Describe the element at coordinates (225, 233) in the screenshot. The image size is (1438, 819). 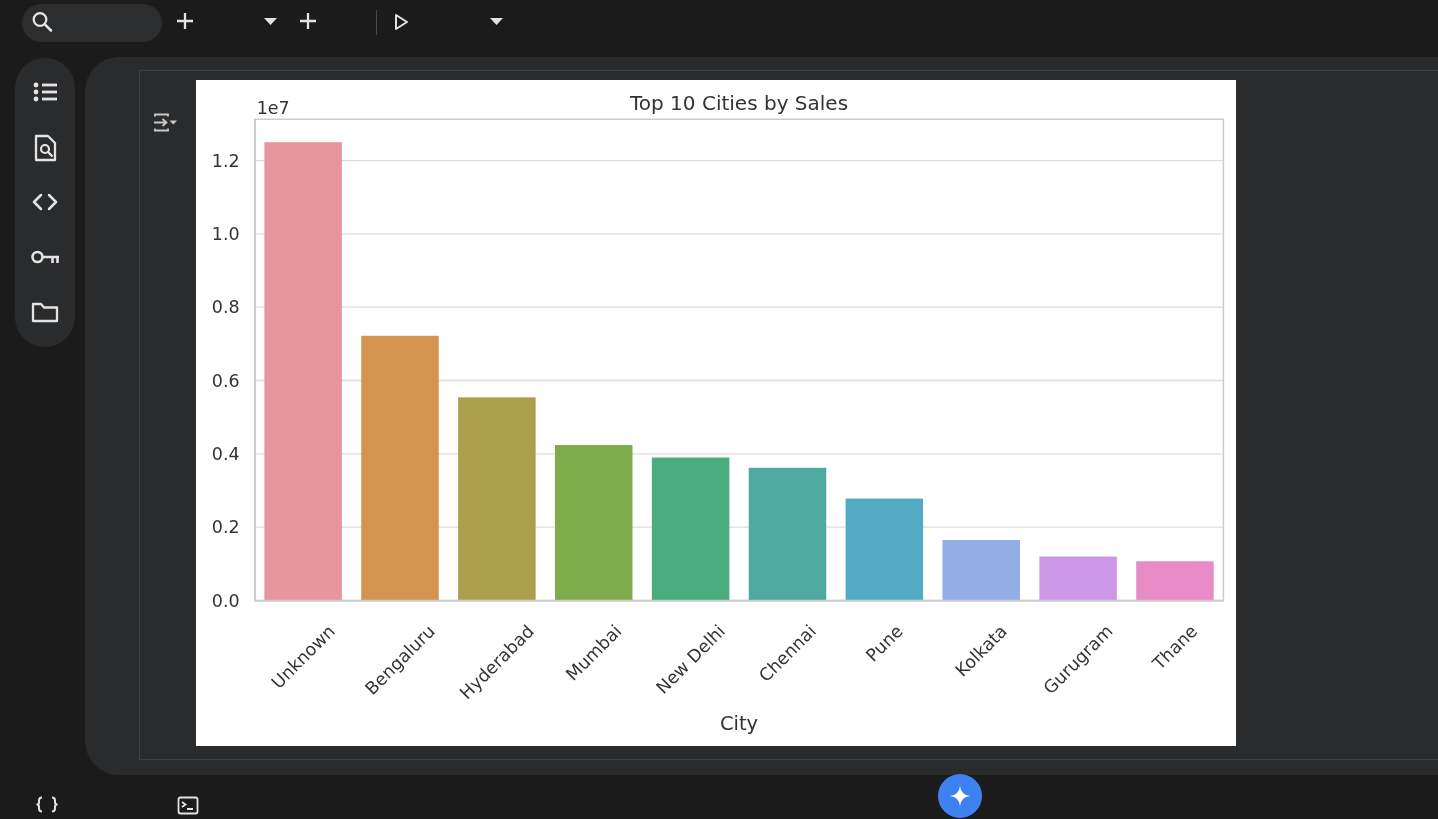
I see `y-tick-label: 1.0` at that location.